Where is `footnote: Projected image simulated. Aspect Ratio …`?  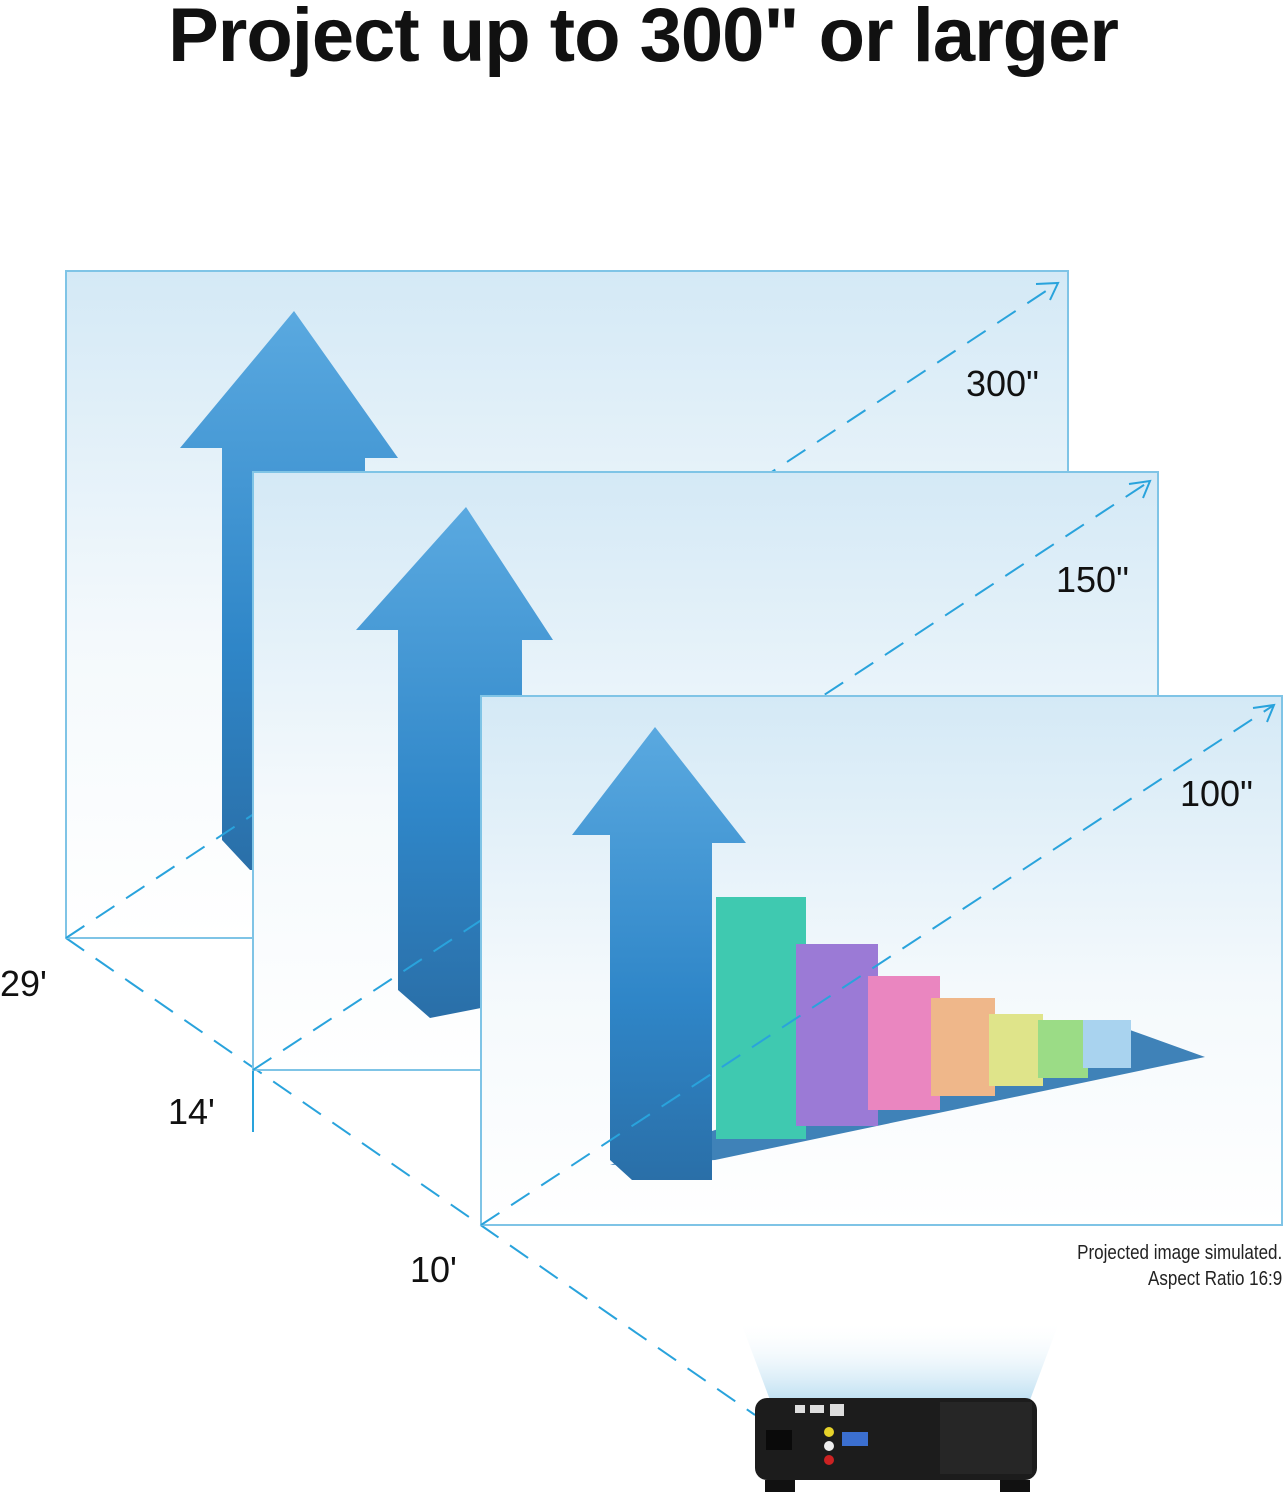 footnote: Projected image simulated. Aspect Ratio … is located at coordinates (1179, 1266).